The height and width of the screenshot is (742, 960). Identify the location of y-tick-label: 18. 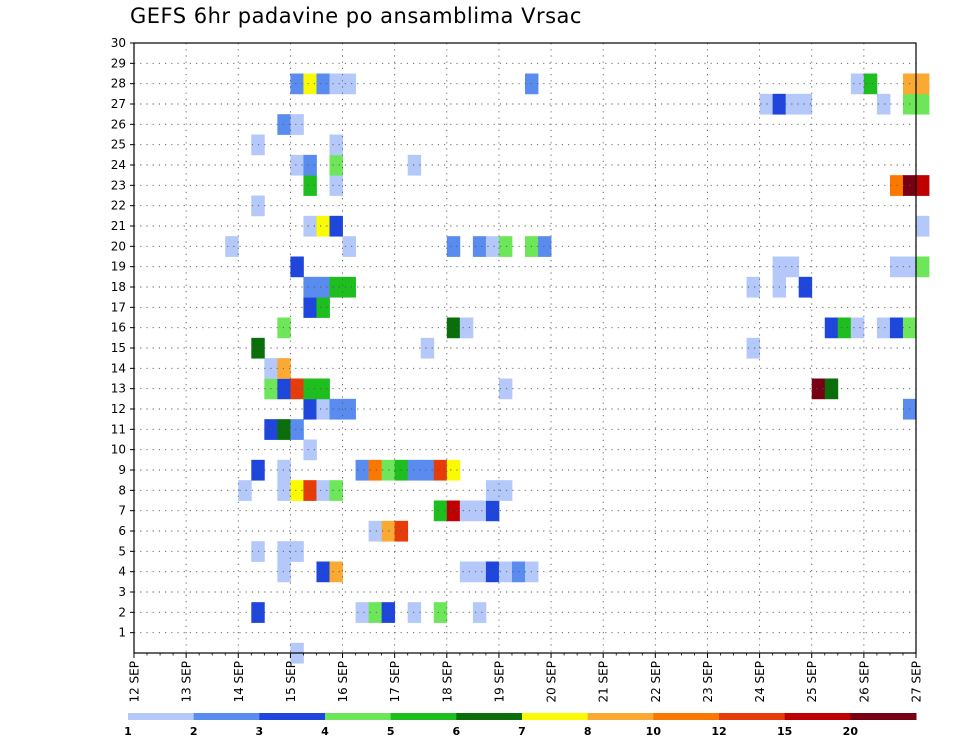
(118, 287).